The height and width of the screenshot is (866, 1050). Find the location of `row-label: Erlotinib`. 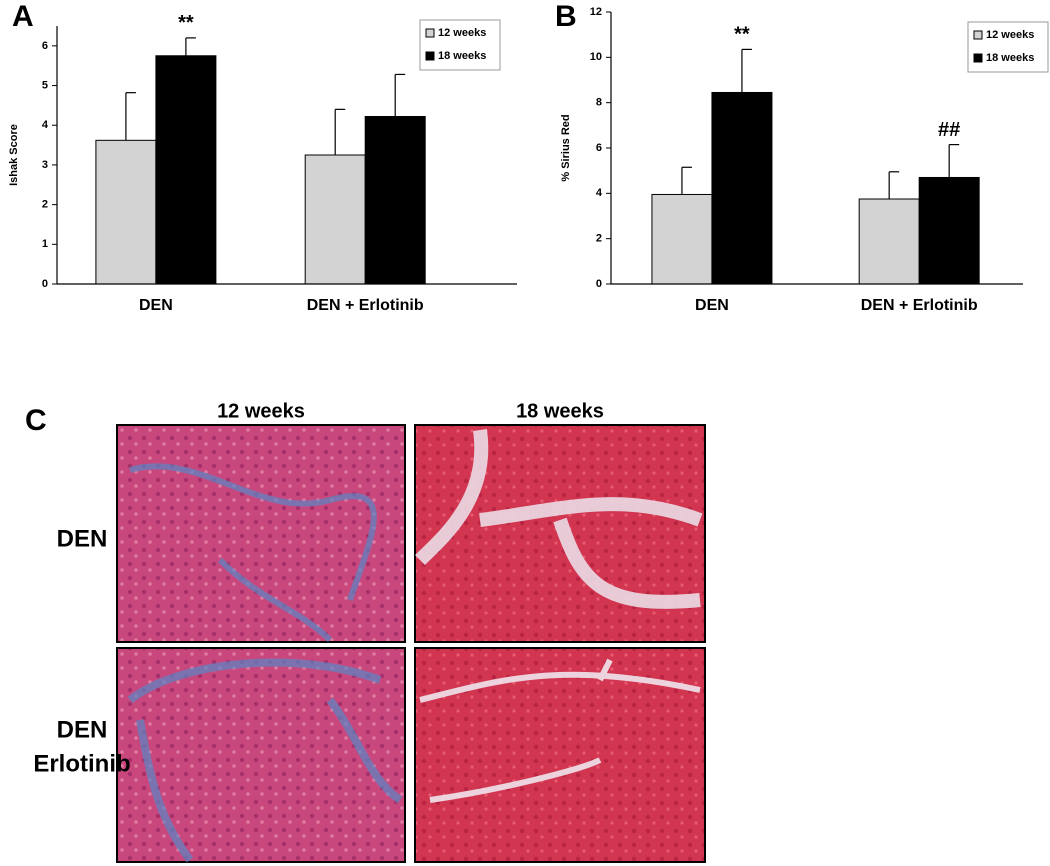

row-label: Erlotinib is located at coordinates (81, 763).